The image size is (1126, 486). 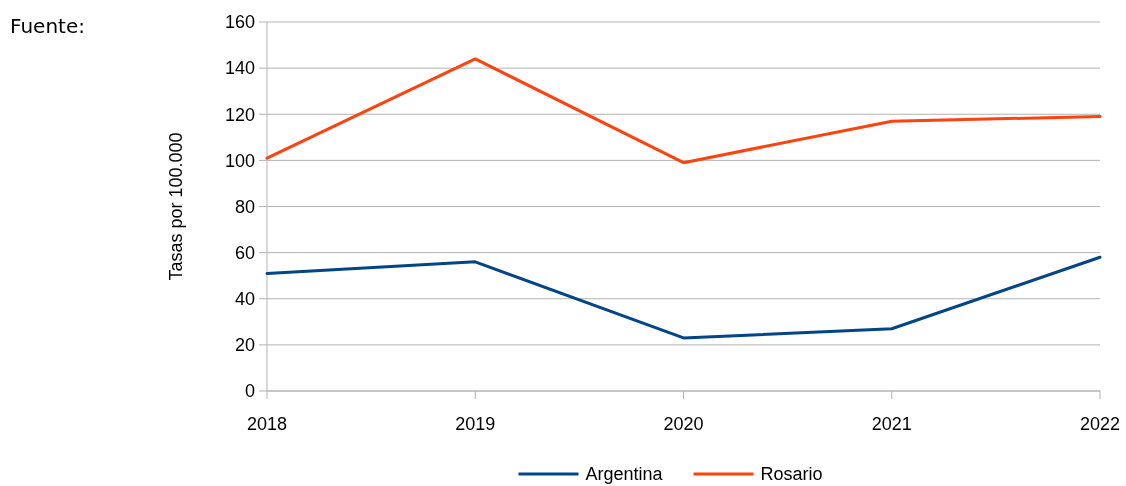 I want to click on x-tick-label: 2022, so click(x=1100, y=424).